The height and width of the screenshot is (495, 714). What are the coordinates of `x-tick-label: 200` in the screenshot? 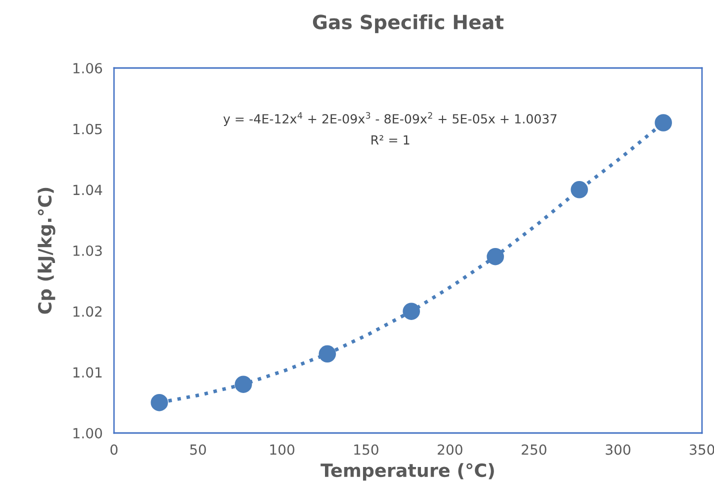 It's located at (450, 449).